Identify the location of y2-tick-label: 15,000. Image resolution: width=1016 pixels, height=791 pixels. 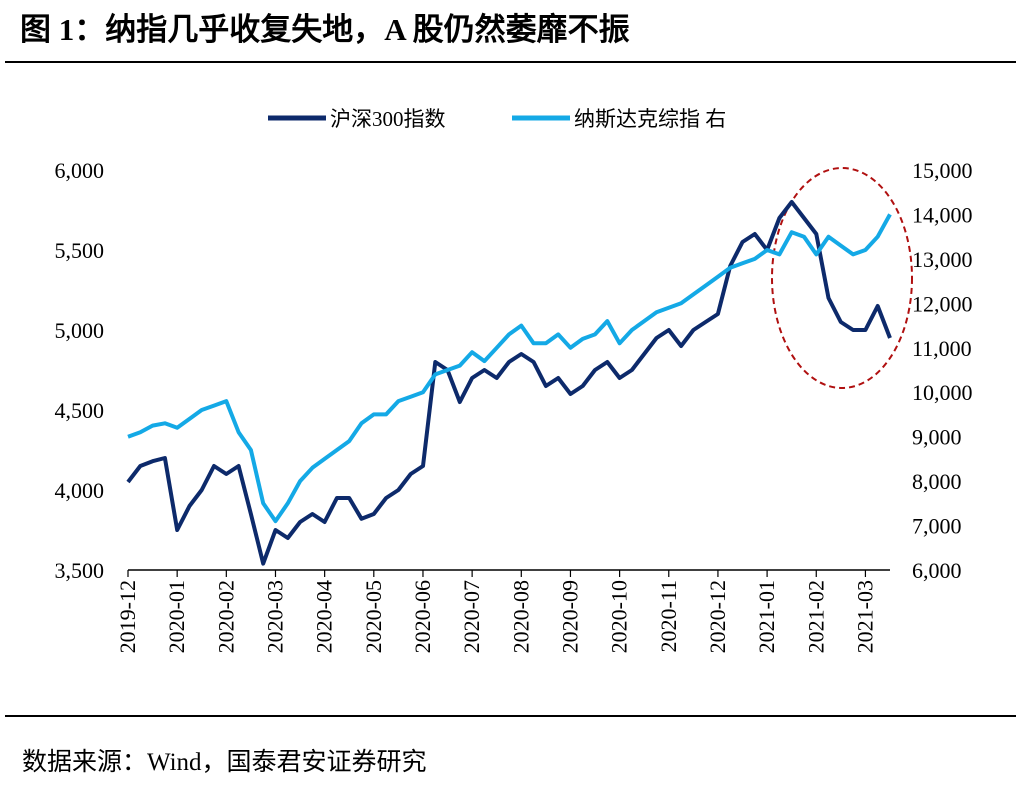
(942, 170).